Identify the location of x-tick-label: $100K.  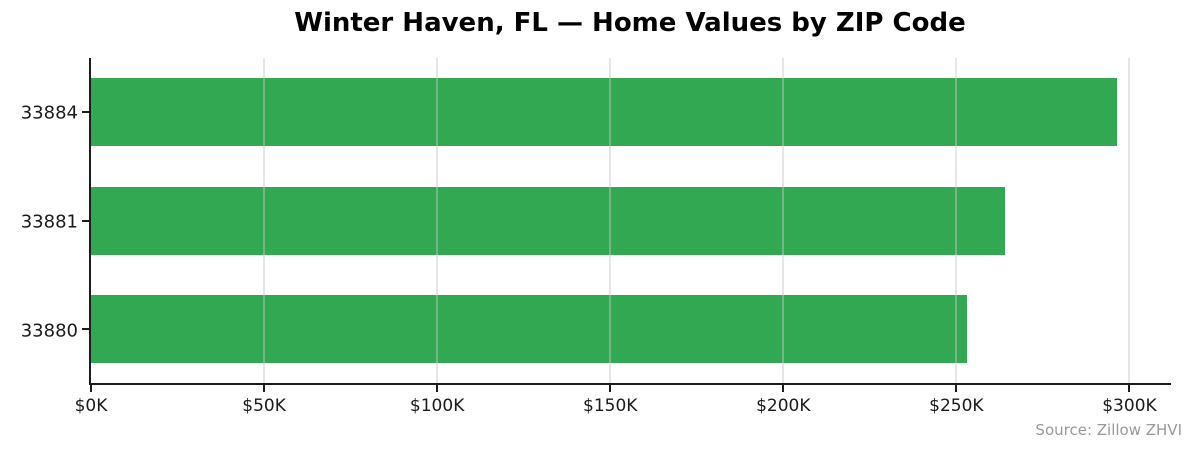
(437, 406).